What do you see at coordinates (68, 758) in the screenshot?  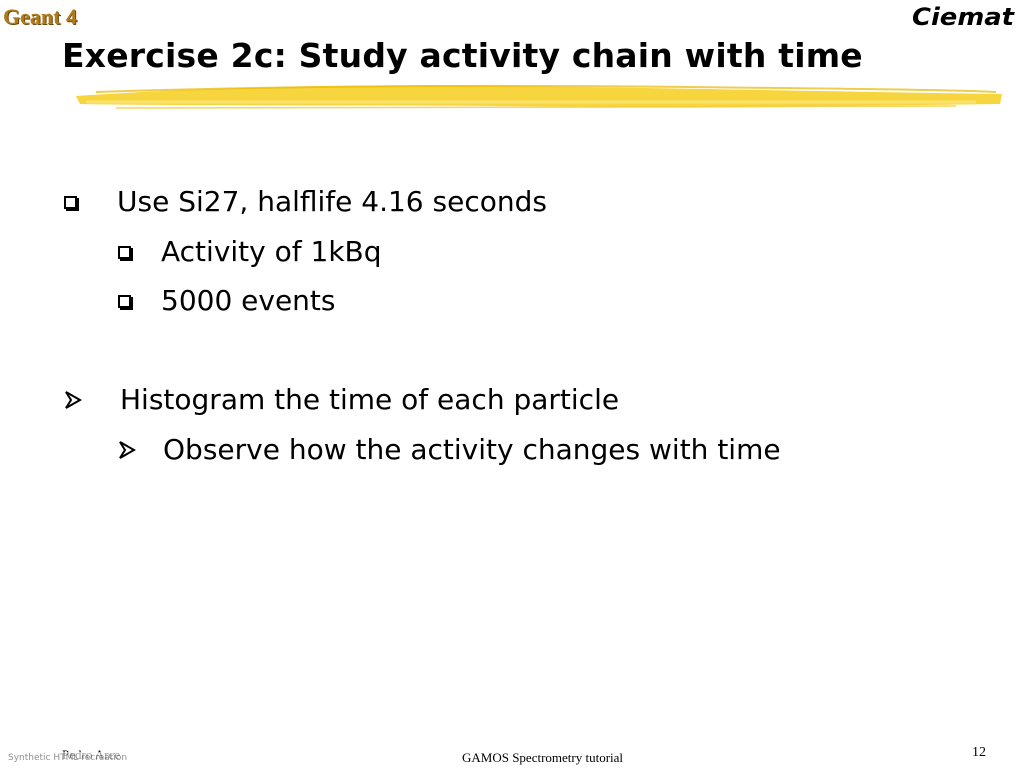 I see `disclosure-badge: Synthetic HTML recreation` at bounding box center [68, 758].